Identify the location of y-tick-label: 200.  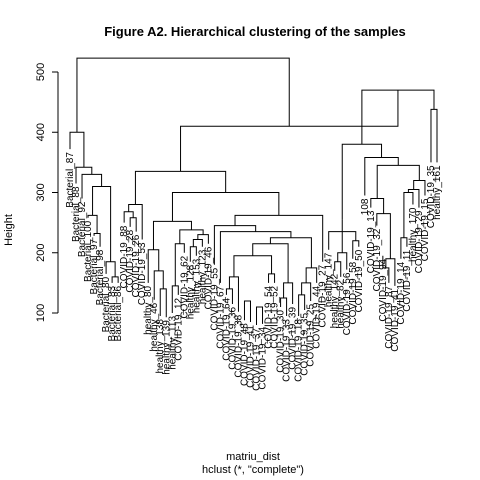
(41, 253).